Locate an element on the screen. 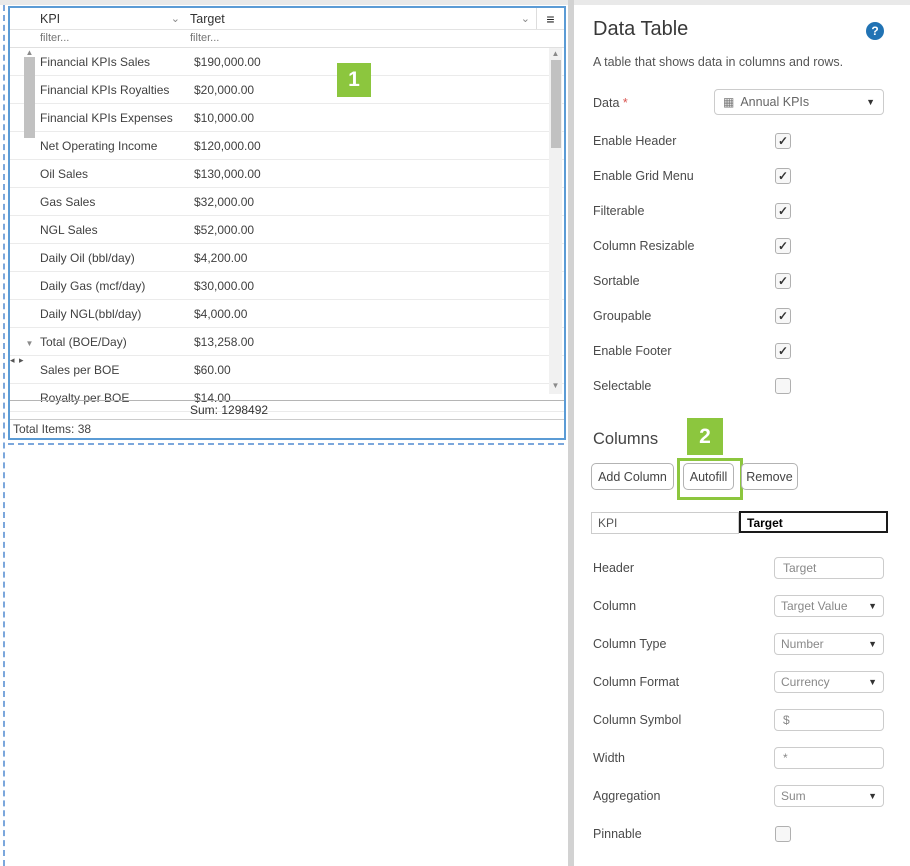 This screenshot has height=866, width=910. add-column-button: Add Column is located at coordinates (632, 476).